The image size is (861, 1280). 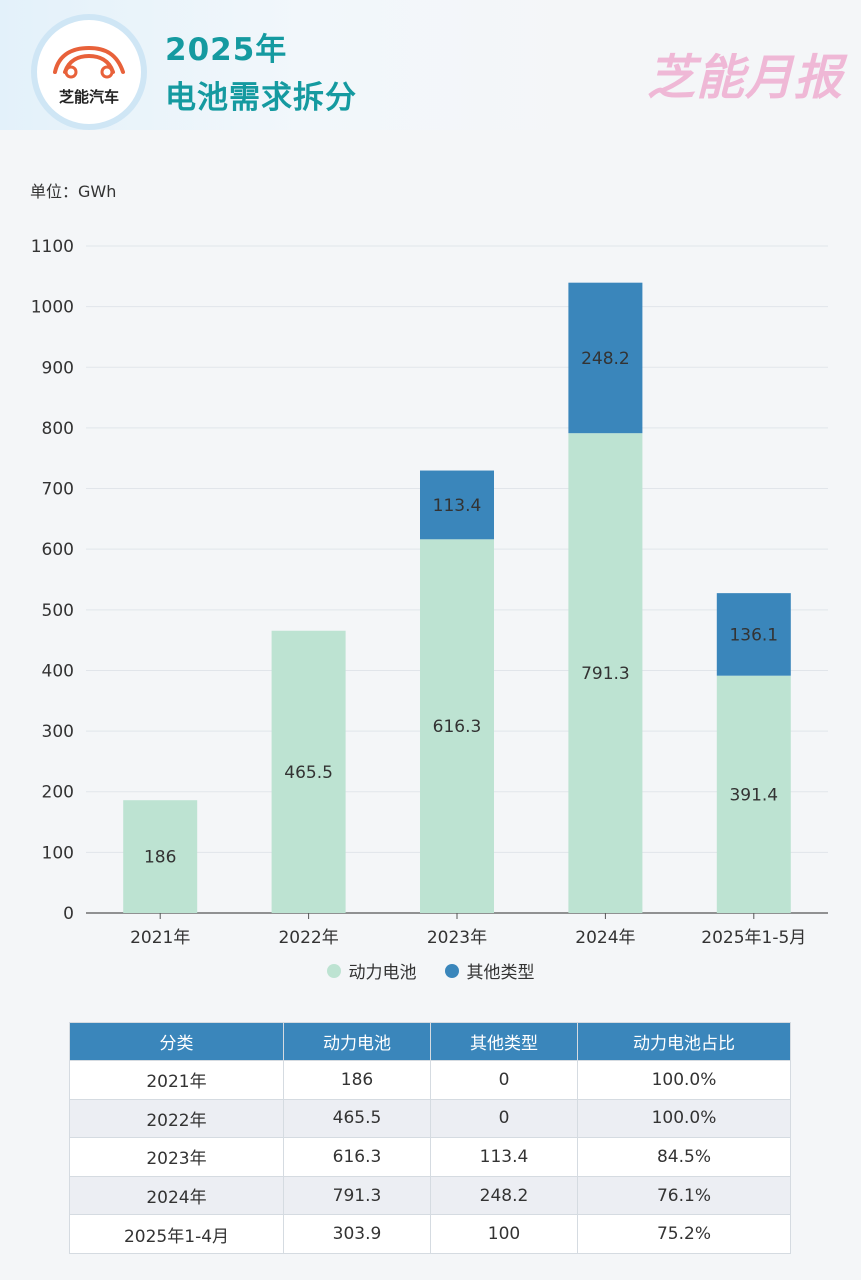 What do you see at coordinates (684, 1195) in the screenshot?
I see `table-cell: 76.1%` at bounding box center [684, 1195].